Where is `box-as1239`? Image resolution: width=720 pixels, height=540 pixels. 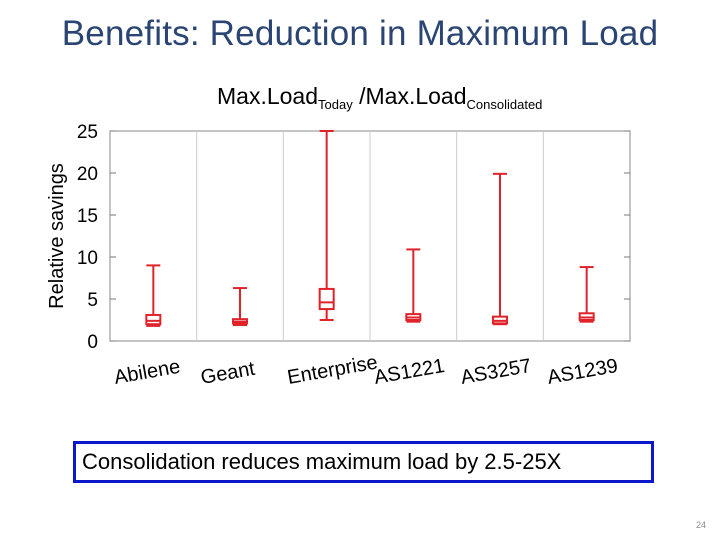 box-as1239 is located at coordinates (586, 294).